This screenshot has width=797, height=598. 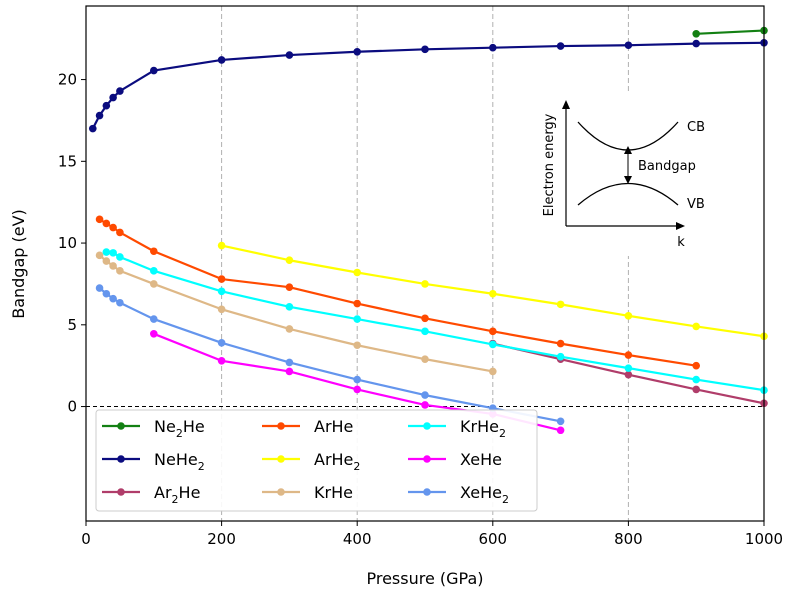 What do you see at coordinates (121, 459) in the screenshot?
I see `legend-marker-nehe2` at bounding box center [121, 459].